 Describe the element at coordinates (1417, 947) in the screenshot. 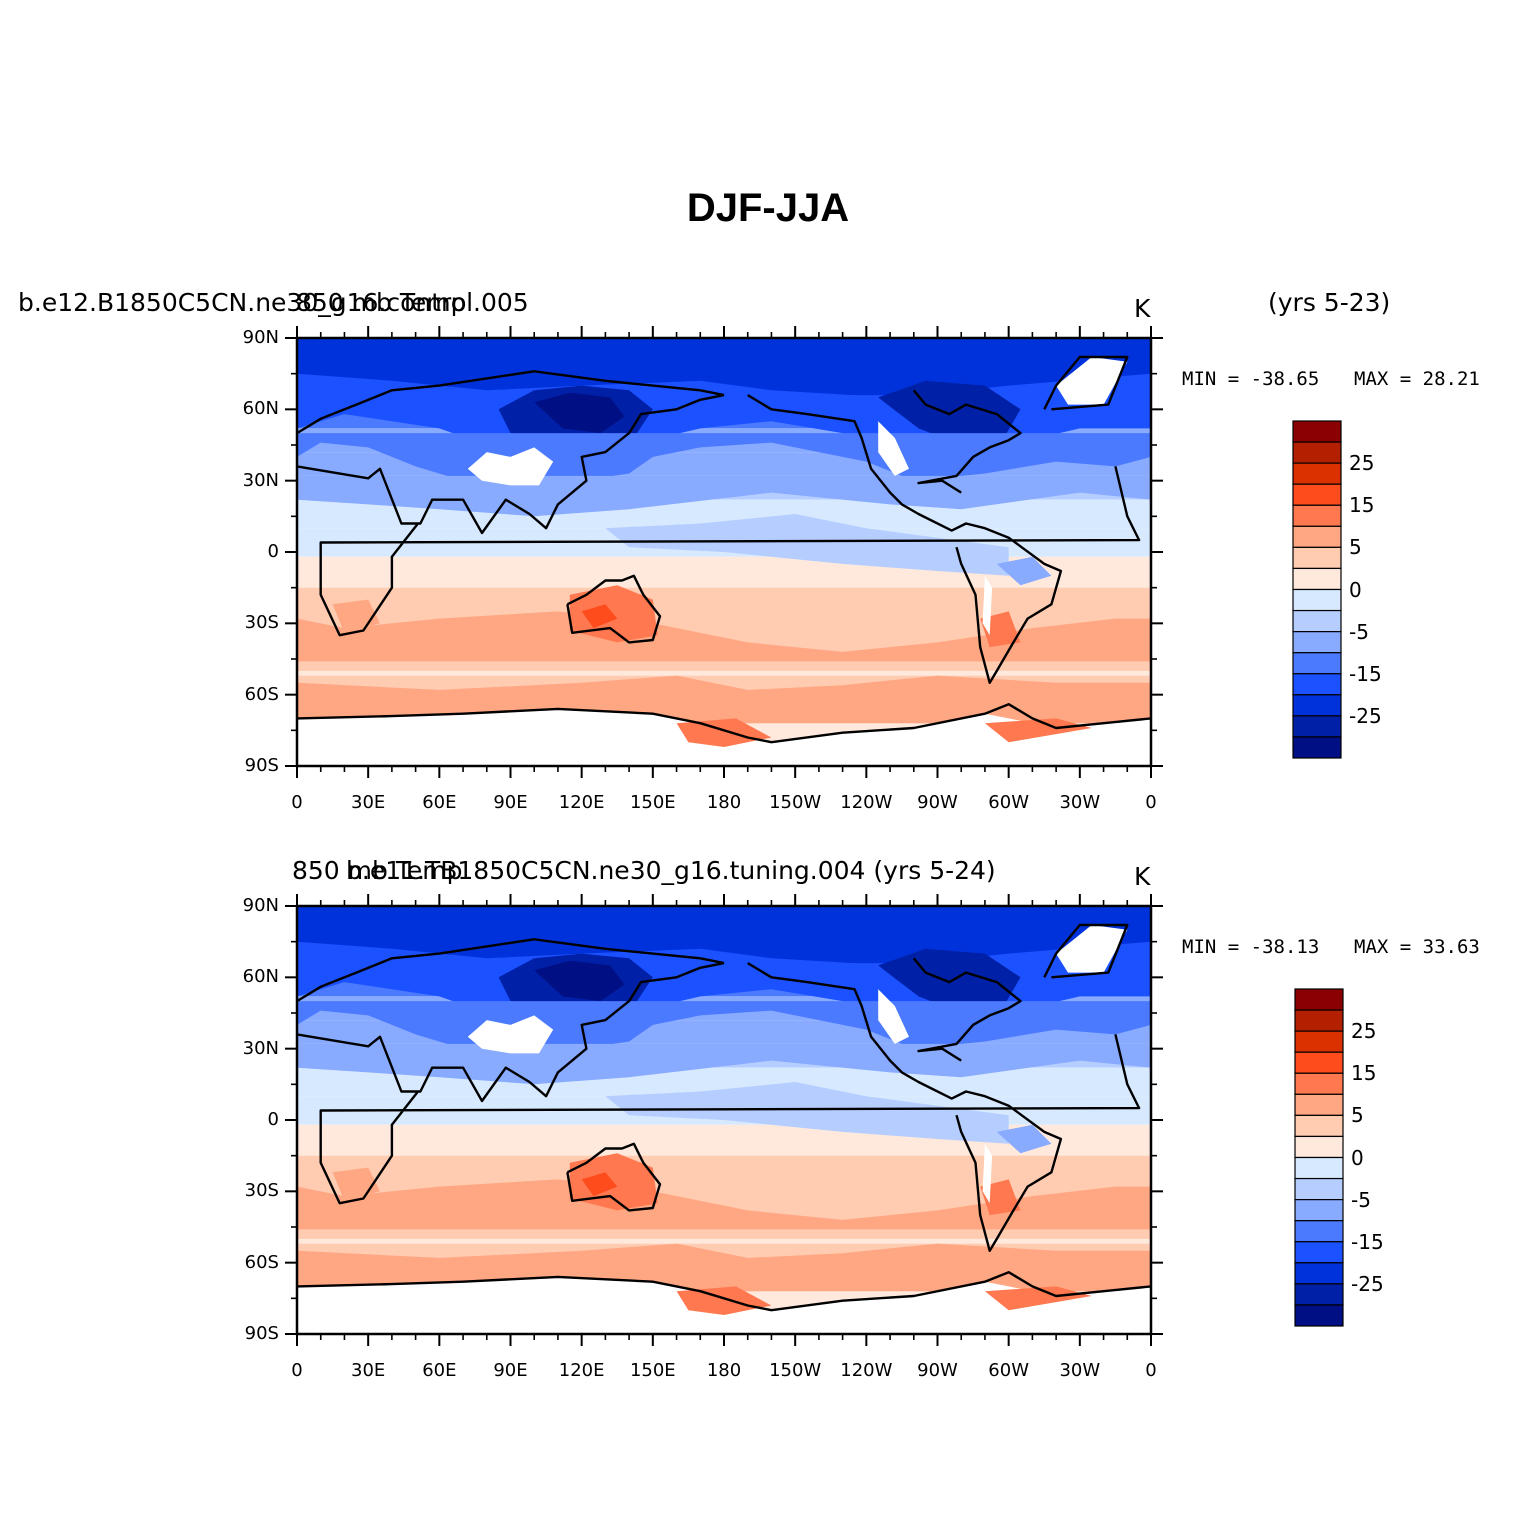

I see `max-label: MAX = 33.63` at that location.